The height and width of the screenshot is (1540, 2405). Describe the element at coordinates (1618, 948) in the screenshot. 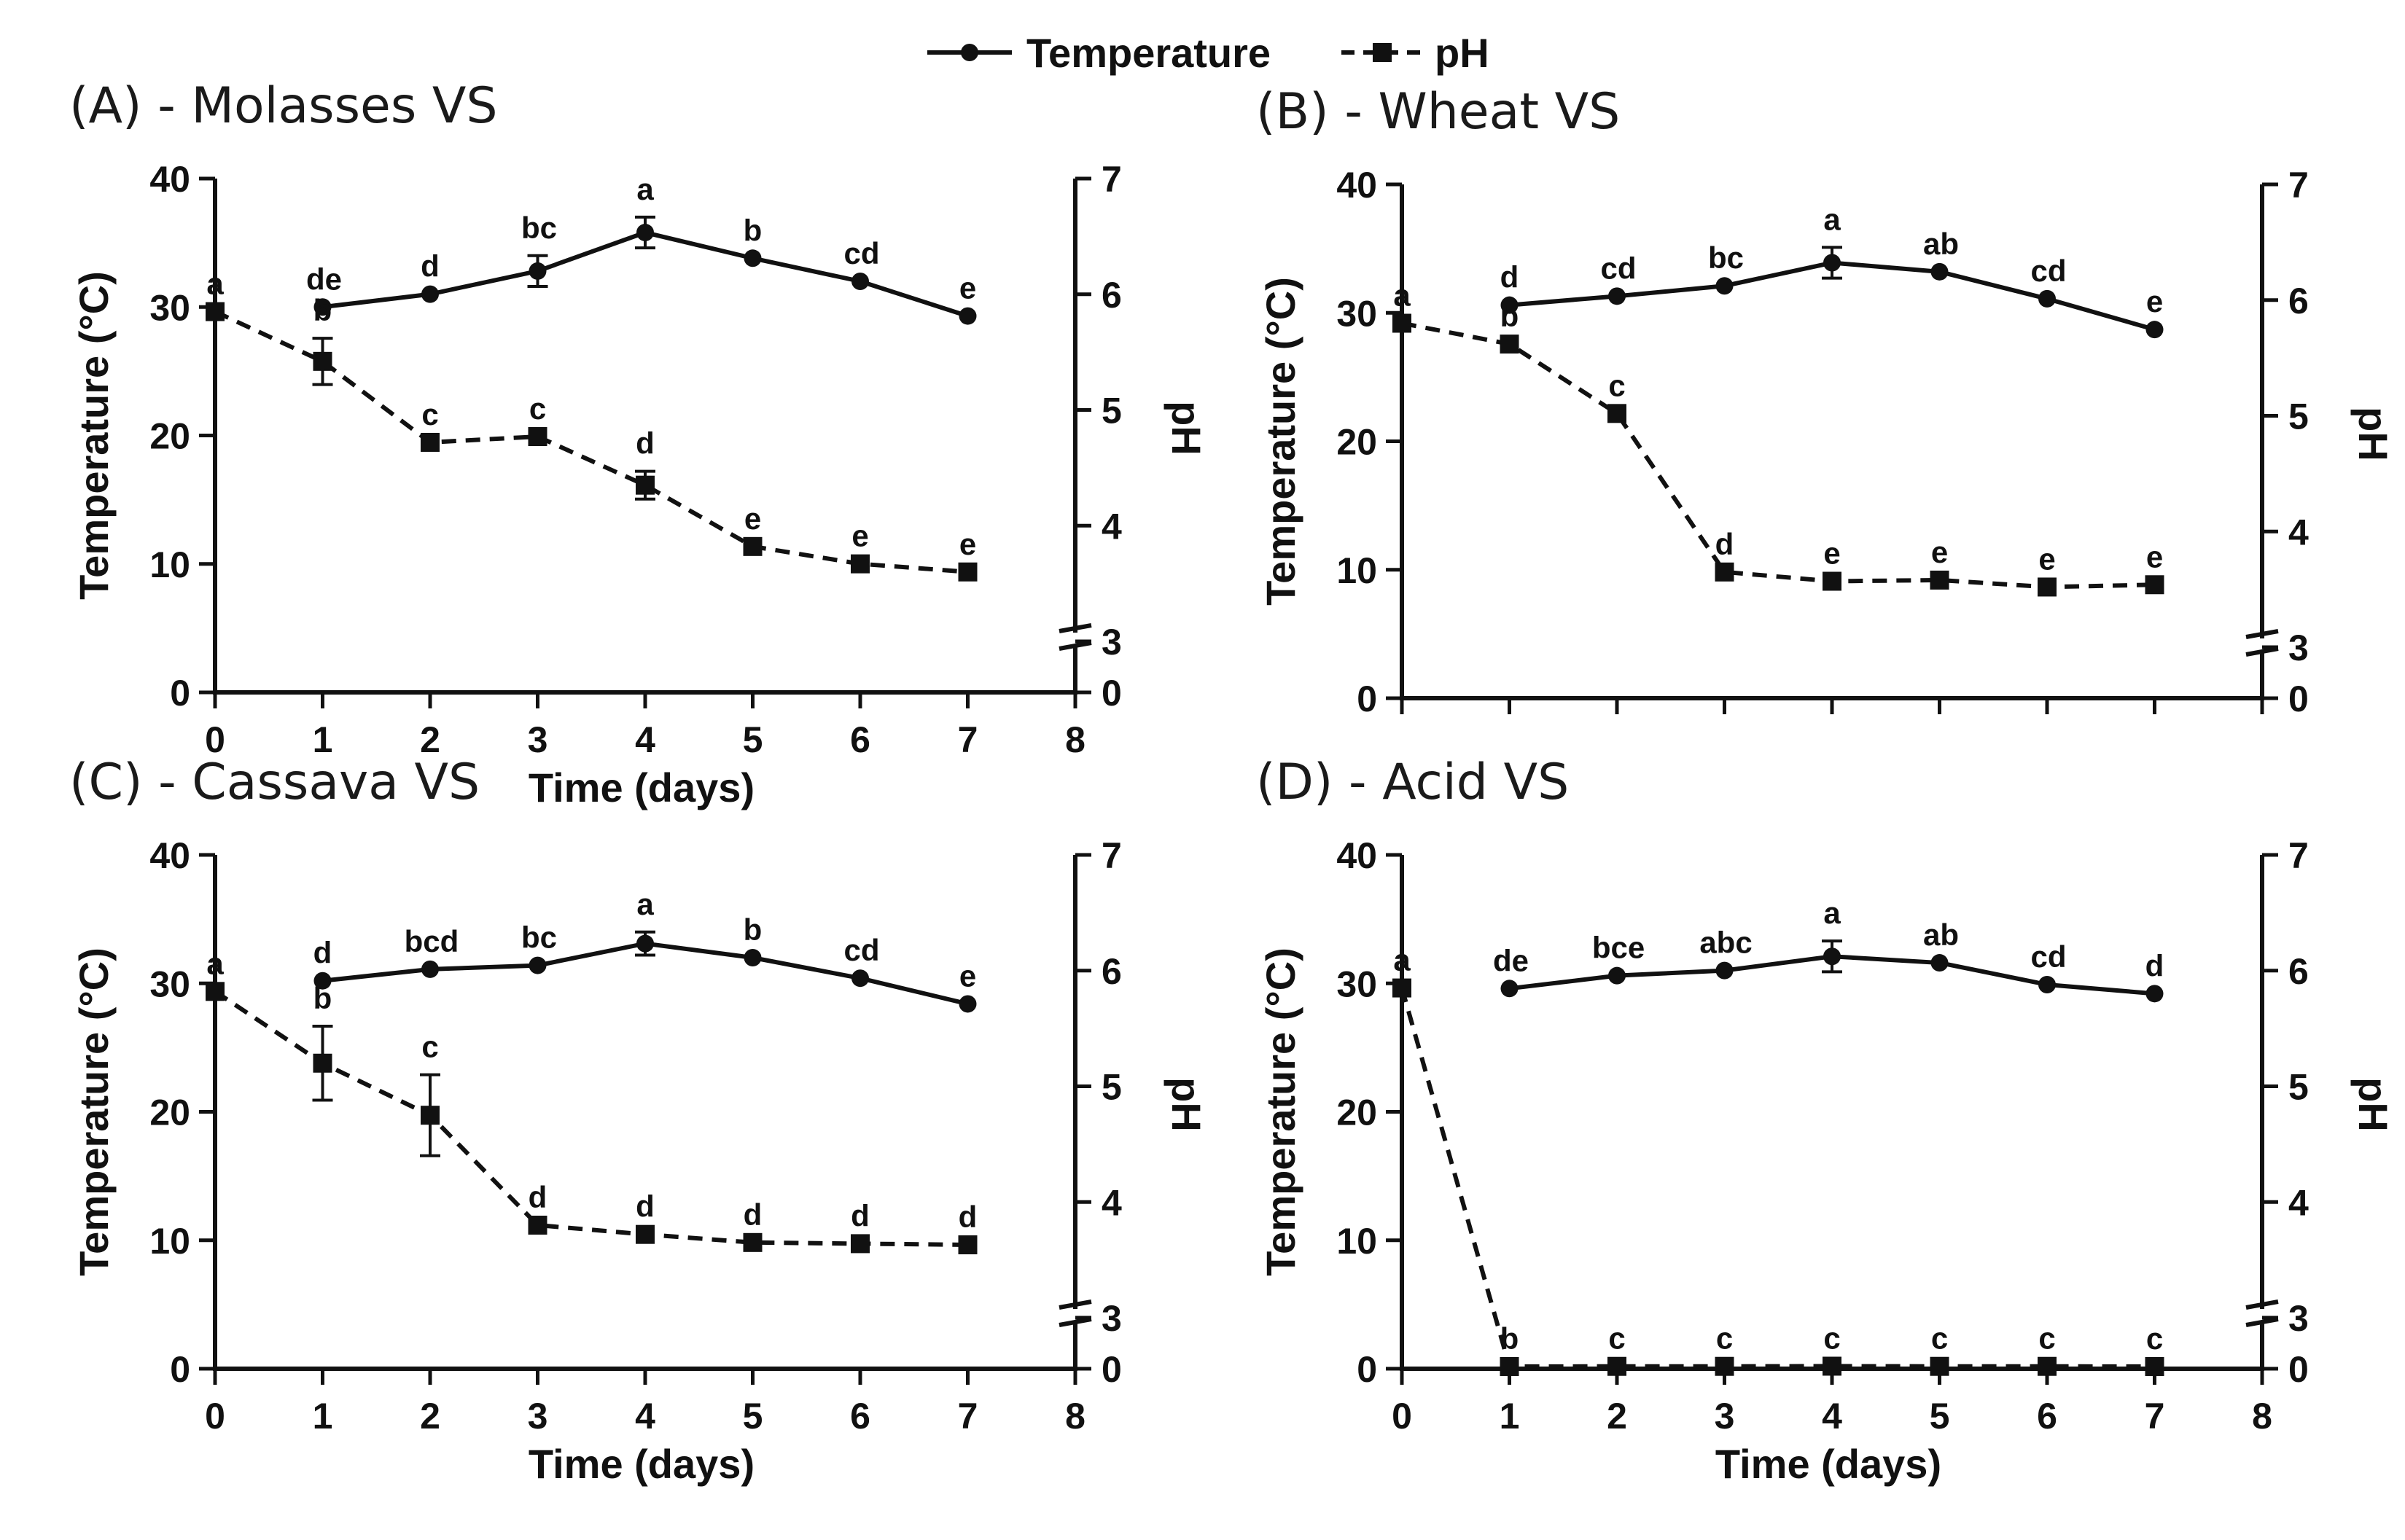

I see `temperature-significance-label: bce` at that location.